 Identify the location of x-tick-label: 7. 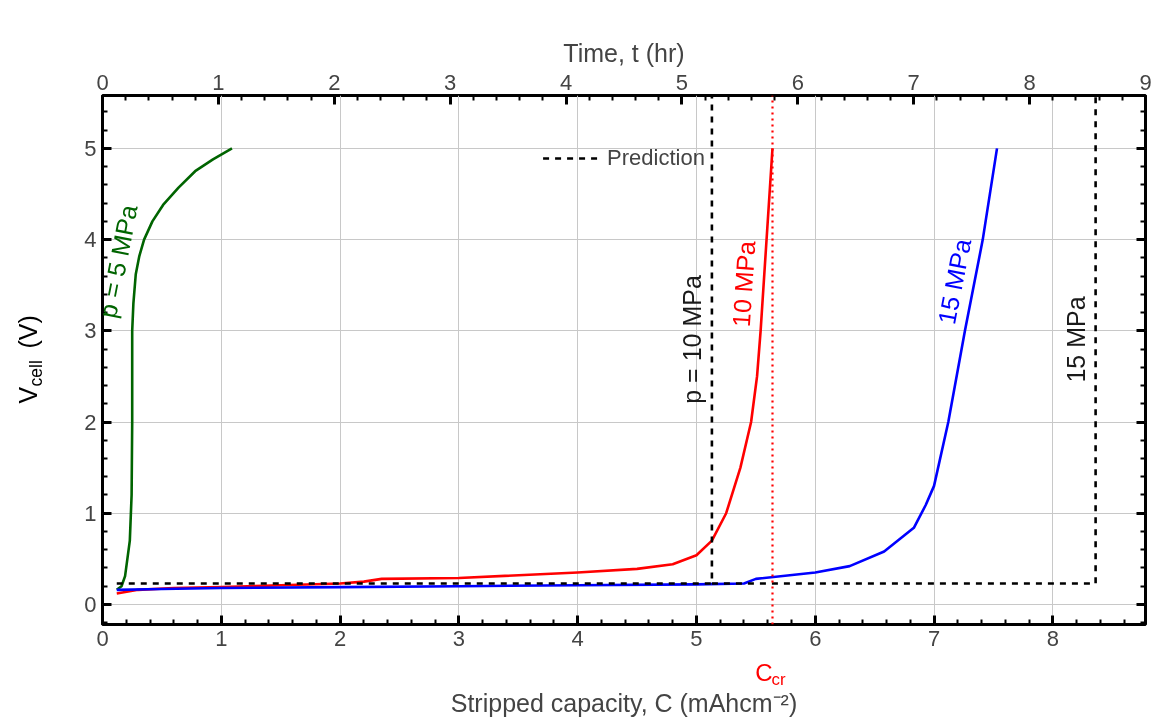
(934, 638).